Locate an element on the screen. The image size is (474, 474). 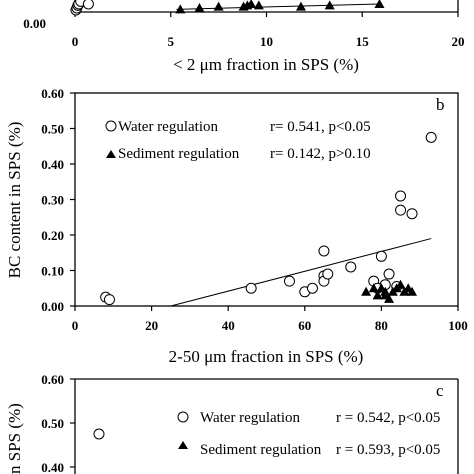
panel-c-y-axis-label: n SPS (%) is located at coordinates (14, 438).